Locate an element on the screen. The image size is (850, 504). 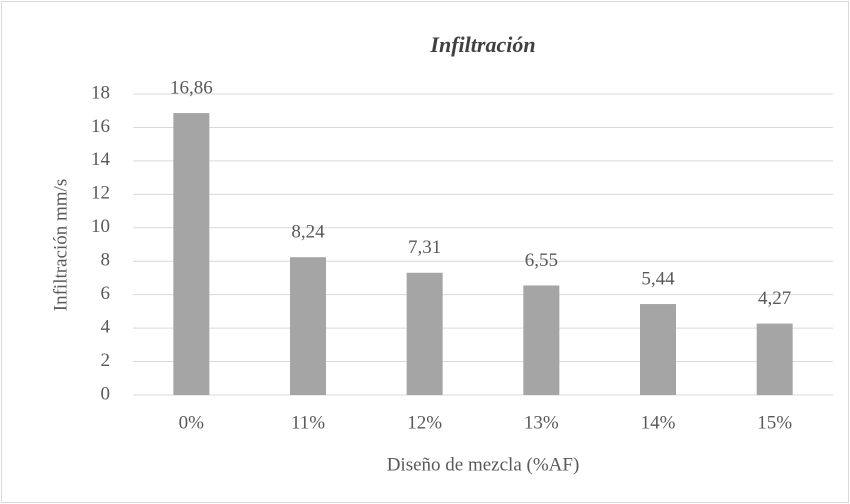
chart-title: Infiltración is located at coordinates (482, 44).